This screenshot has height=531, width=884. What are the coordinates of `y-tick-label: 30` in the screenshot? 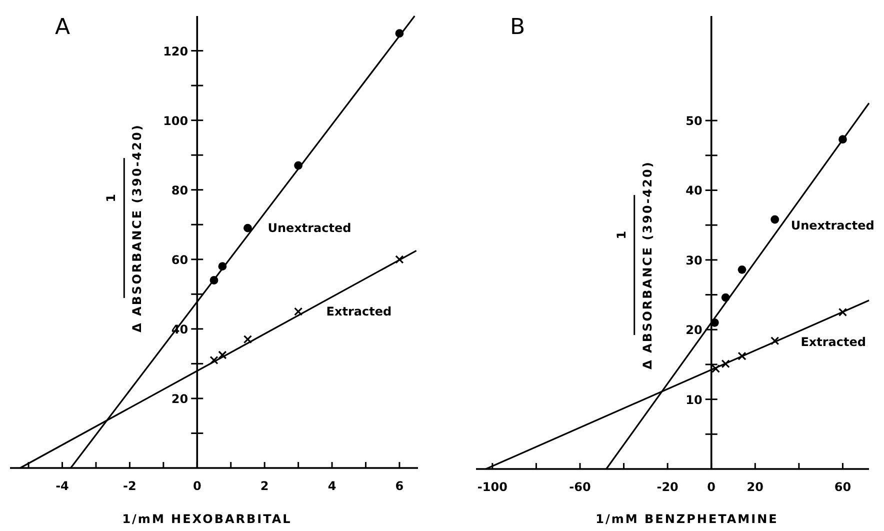 It's located at (694, 260).